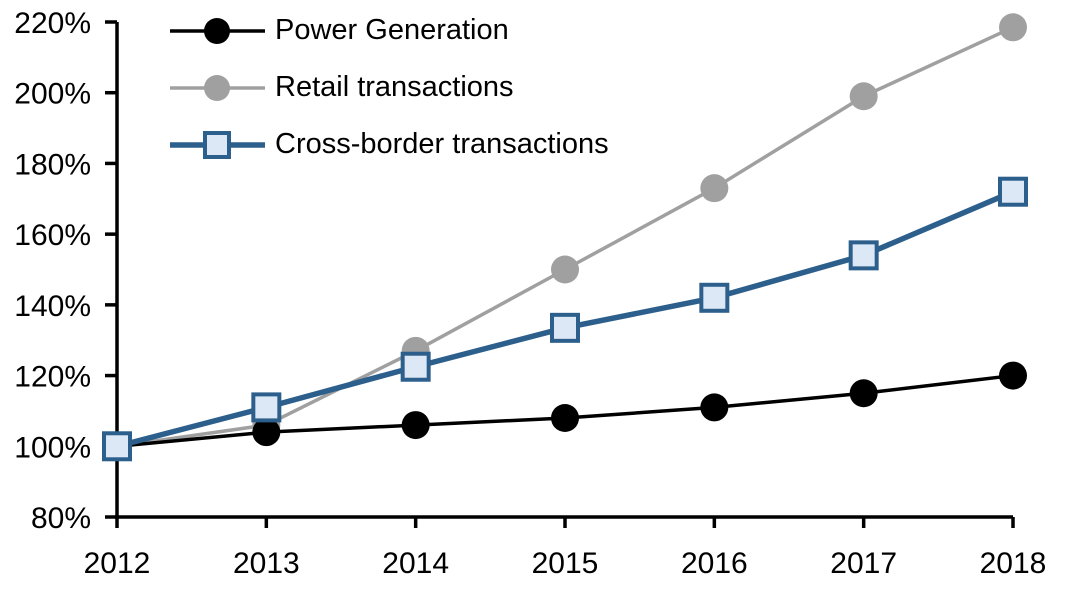 The image size is (1076, 590). I want to click on y-tick-label: 220%, so click(52, 23).